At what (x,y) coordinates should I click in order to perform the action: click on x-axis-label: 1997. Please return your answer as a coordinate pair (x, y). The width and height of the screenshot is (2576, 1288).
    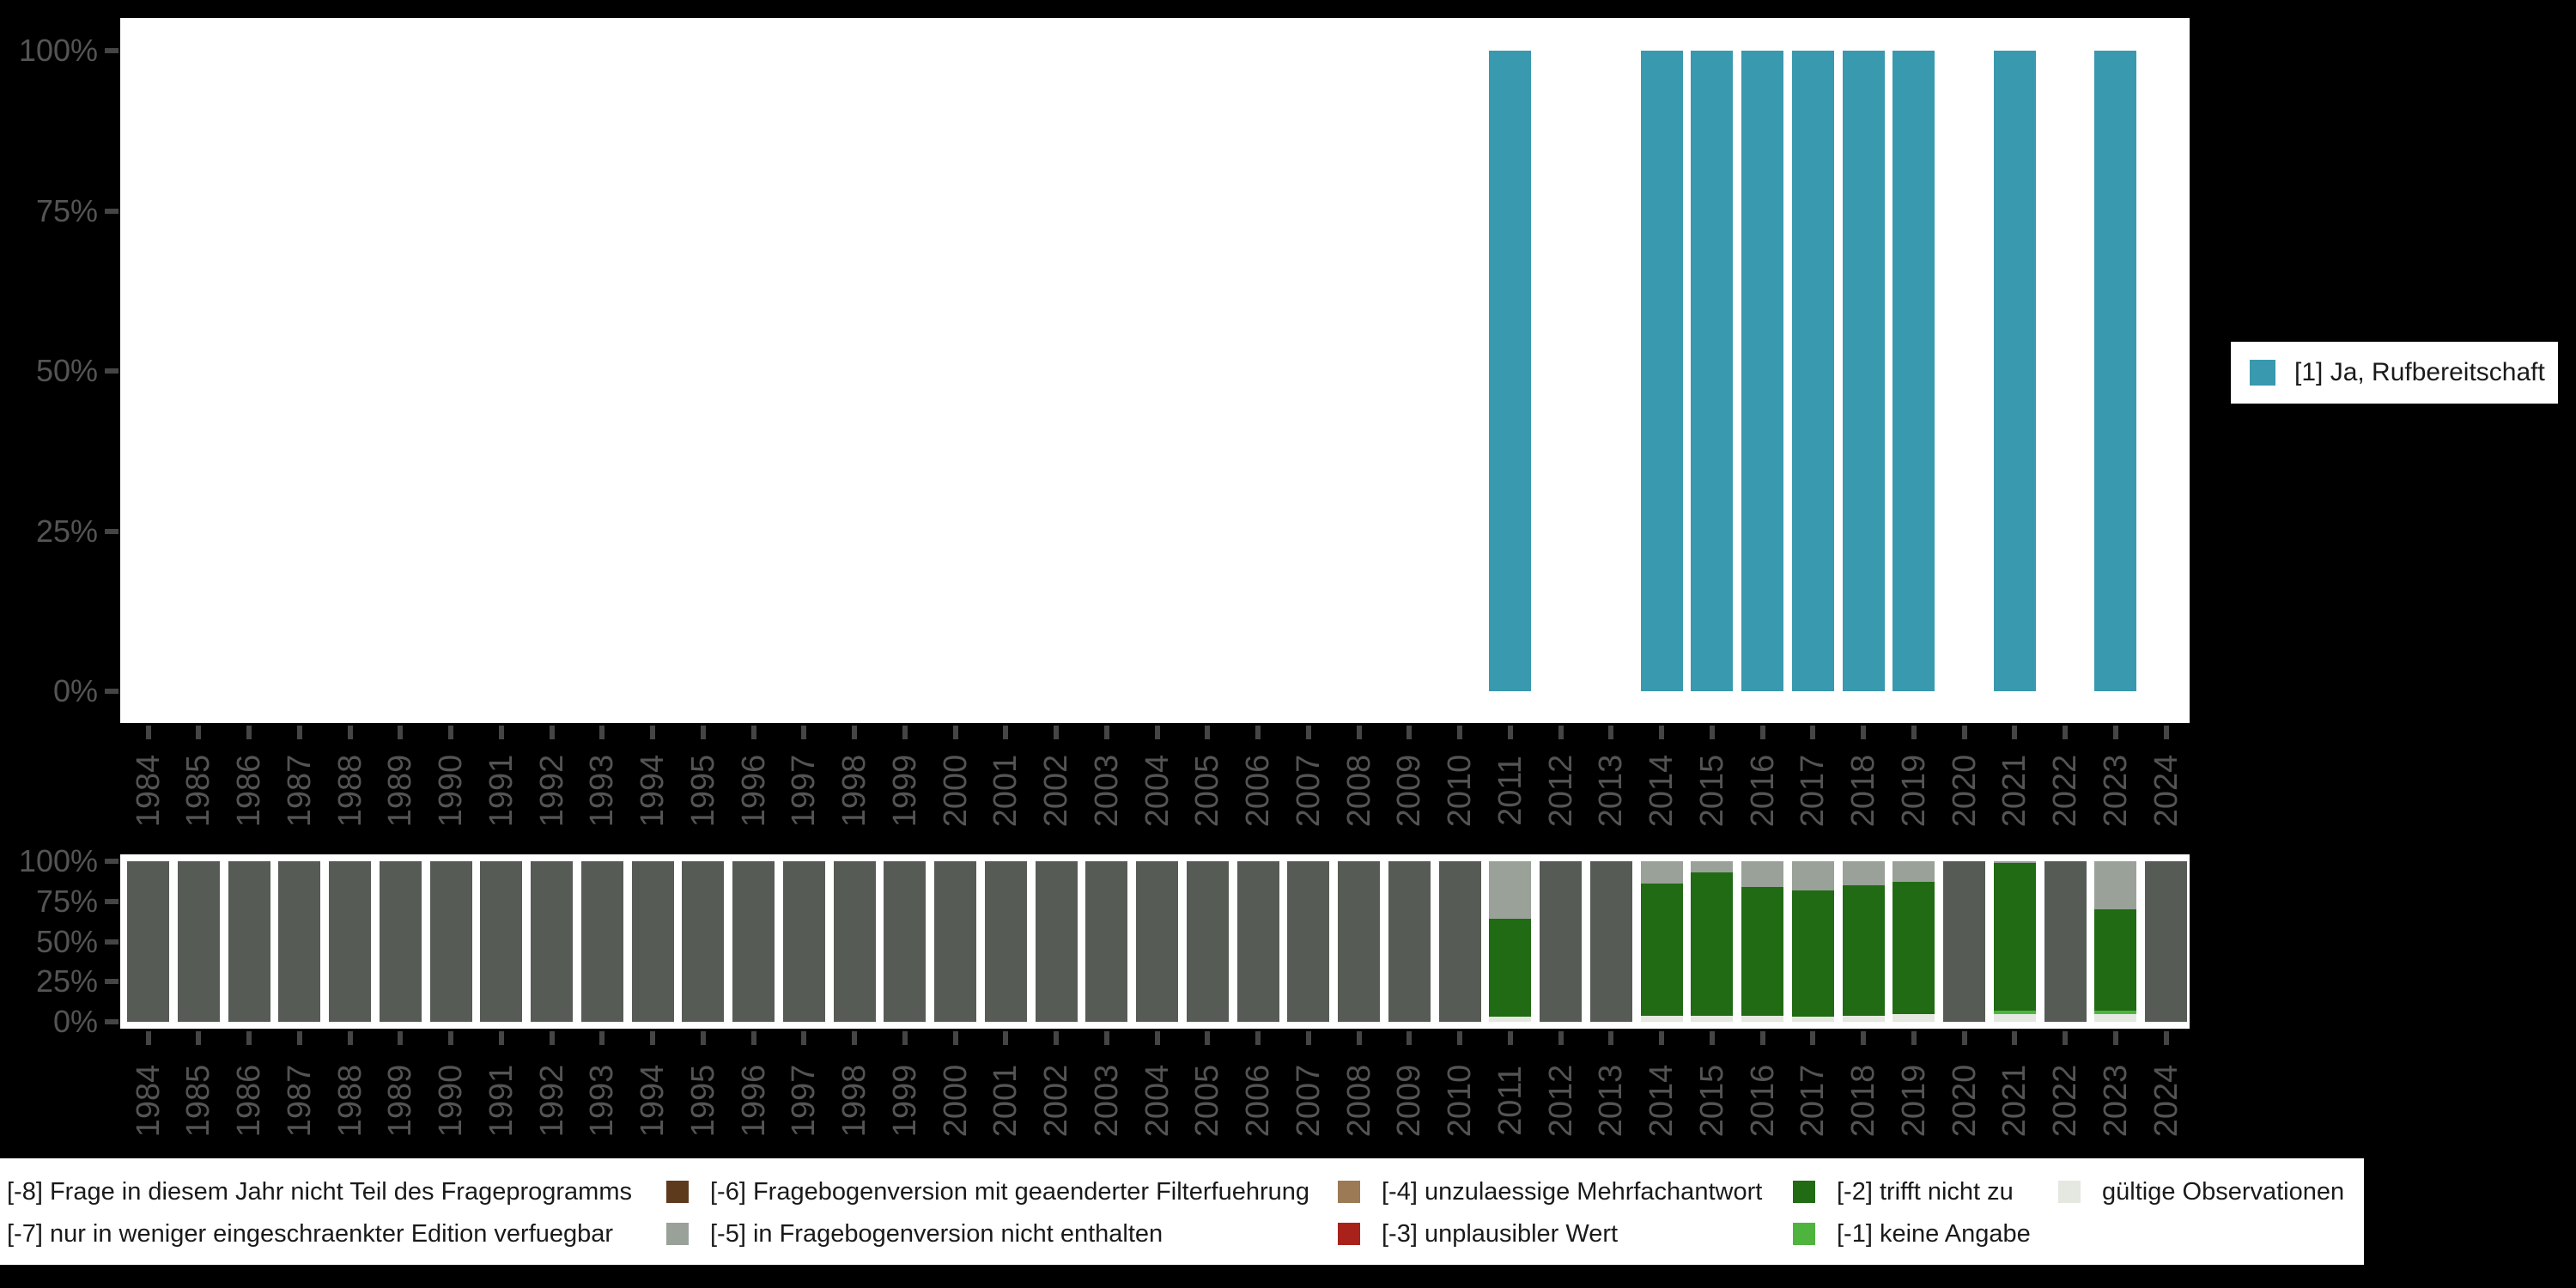
    Looking at the image, I should click on (804, 1101).